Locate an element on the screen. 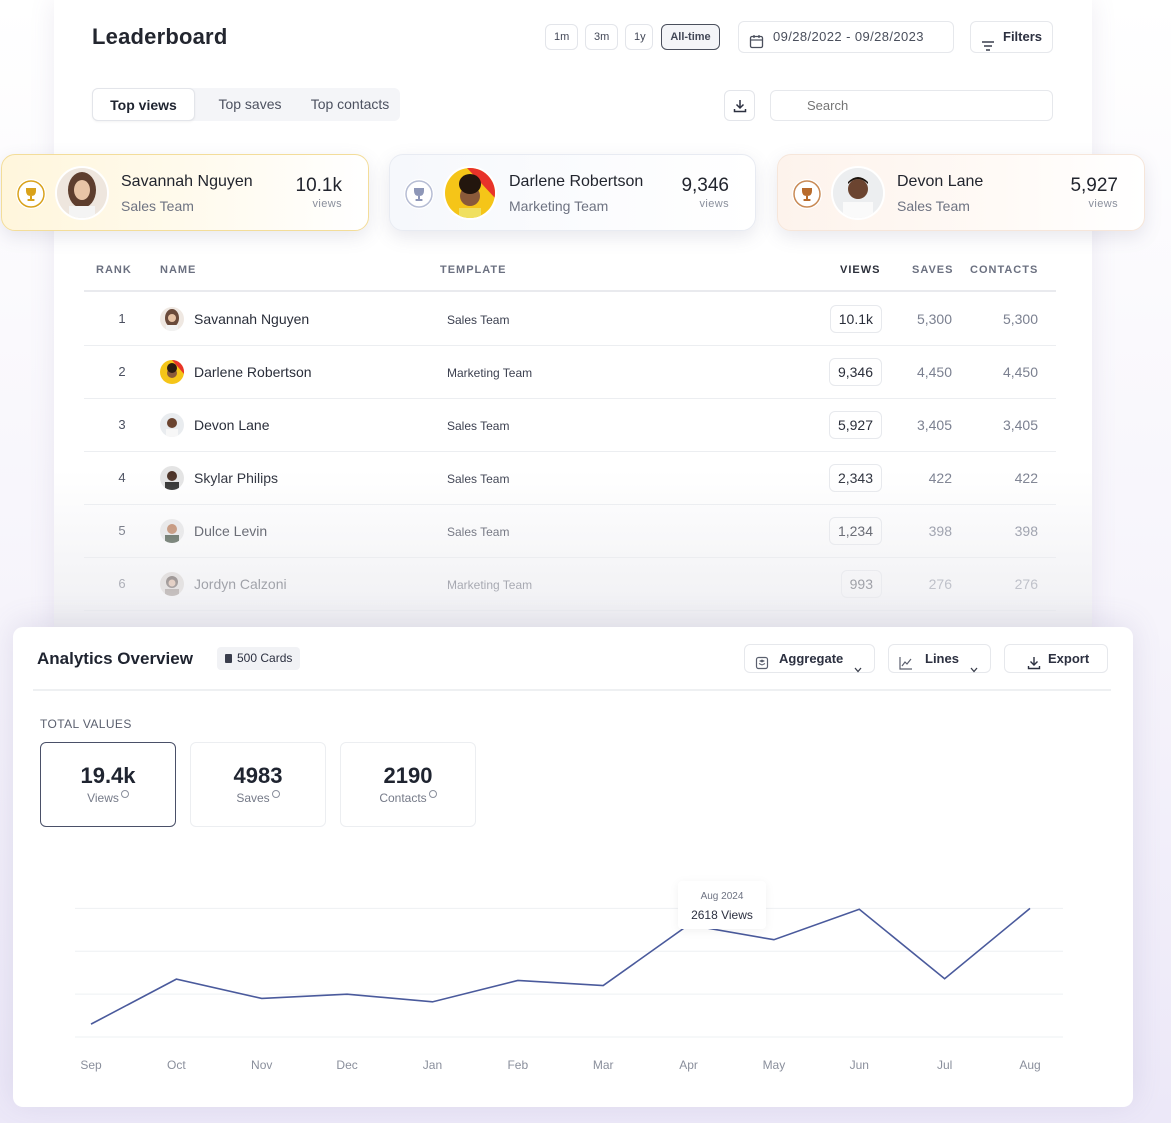  export-button: Export is located at coordinates (1056, 658).